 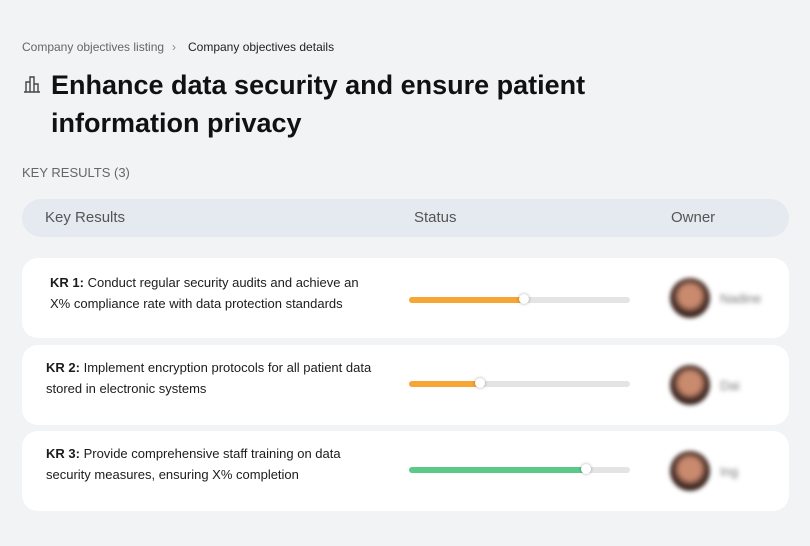 What do you see at coordinates (261, 47) in the screenshot?
I see `breadcrumb-current: Company objectives details` at bounding box center [261, 47].